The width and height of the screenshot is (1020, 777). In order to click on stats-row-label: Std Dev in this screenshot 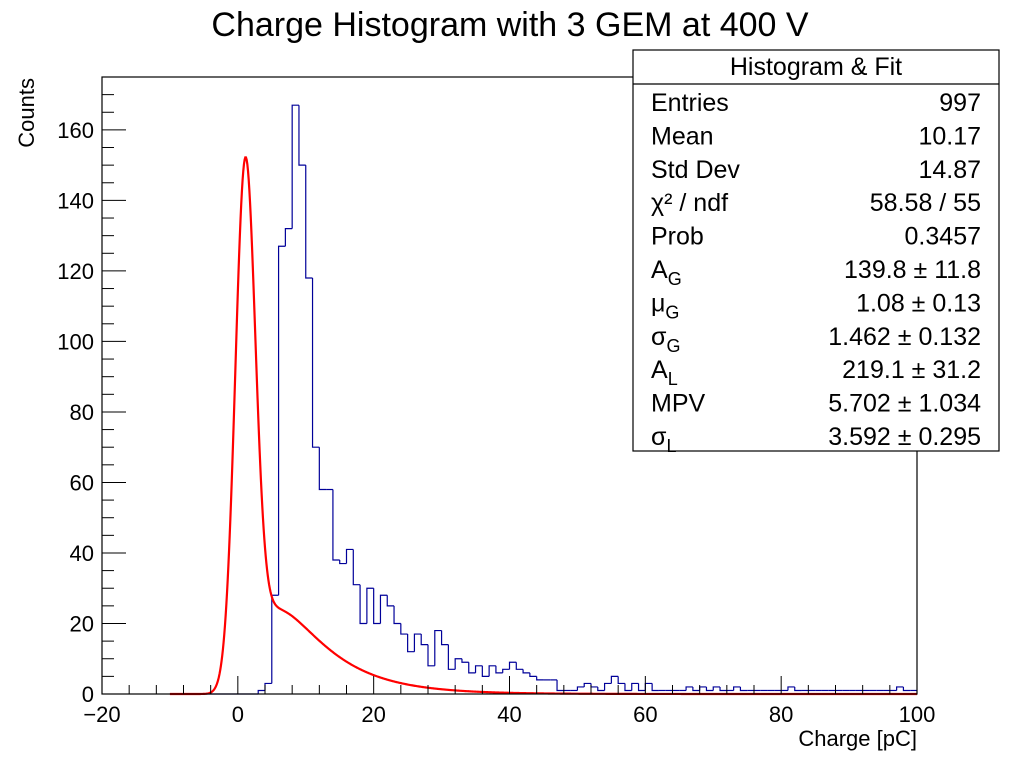, I will do `click(695, 170)`.